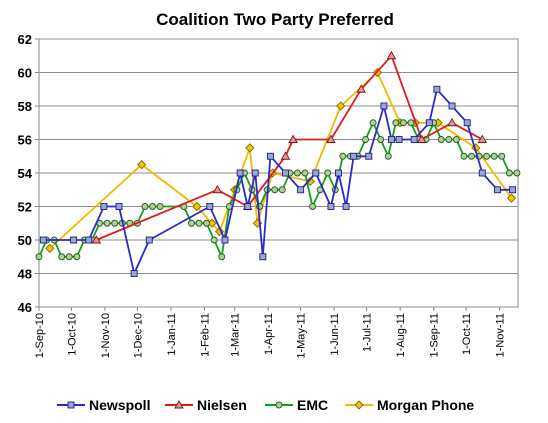  Describe the element at coordinates (425, 405) in the screenshot. I see `legend-label: Morgan Phone` at that location.